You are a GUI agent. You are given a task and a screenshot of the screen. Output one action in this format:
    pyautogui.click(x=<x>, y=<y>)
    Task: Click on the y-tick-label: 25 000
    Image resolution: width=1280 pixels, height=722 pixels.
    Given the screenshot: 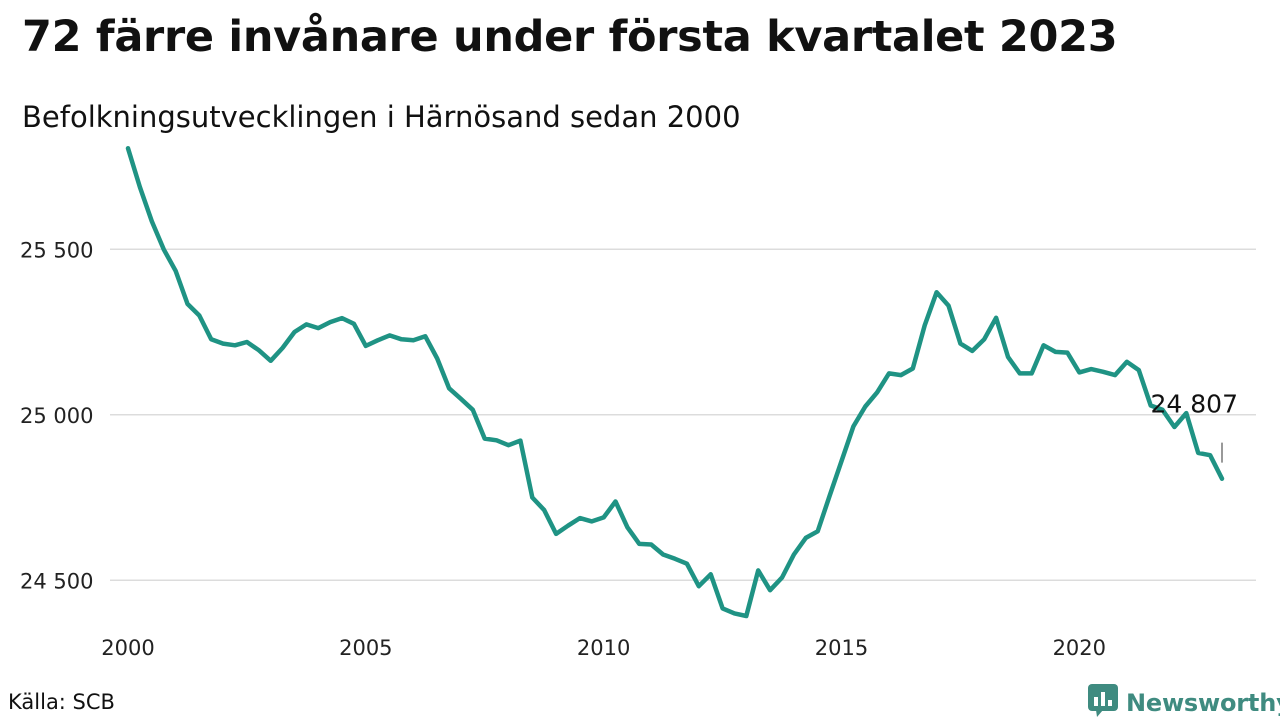 What is the action you would take?
    pyautogui.click(x=56, y=416)
    